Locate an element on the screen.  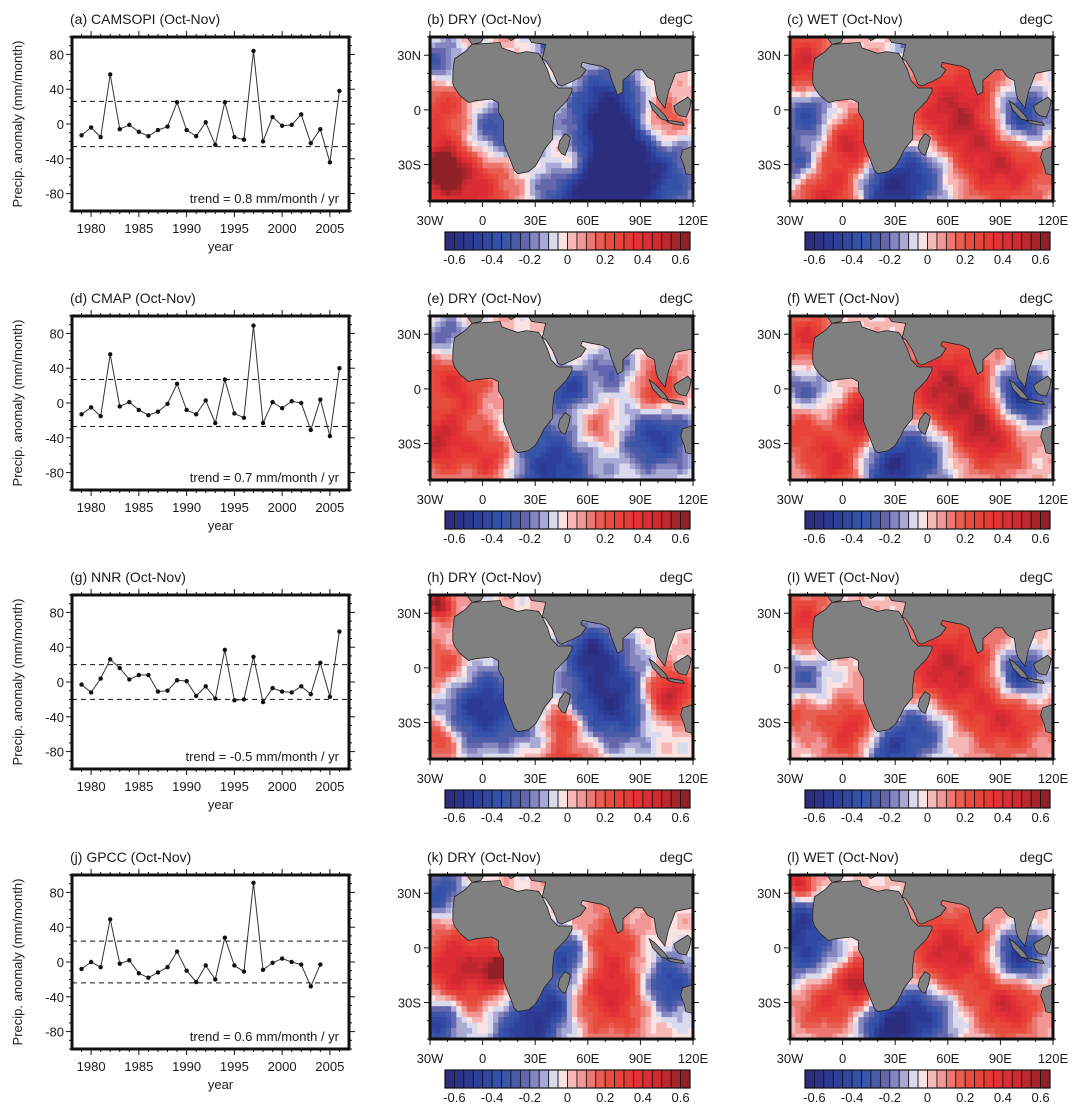
colorbar-box is located at coordinates (1007, 241).